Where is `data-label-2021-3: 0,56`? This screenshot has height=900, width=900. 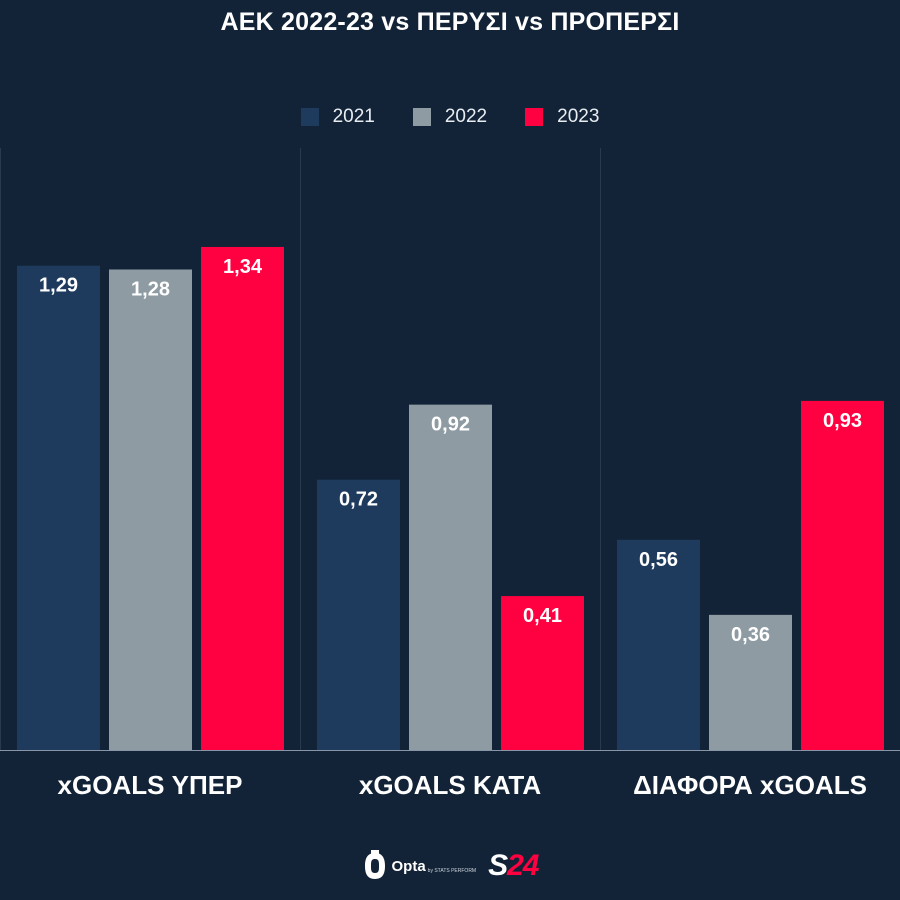
data-label-2021-3: 0,56 is located at coordinates (658, 560).